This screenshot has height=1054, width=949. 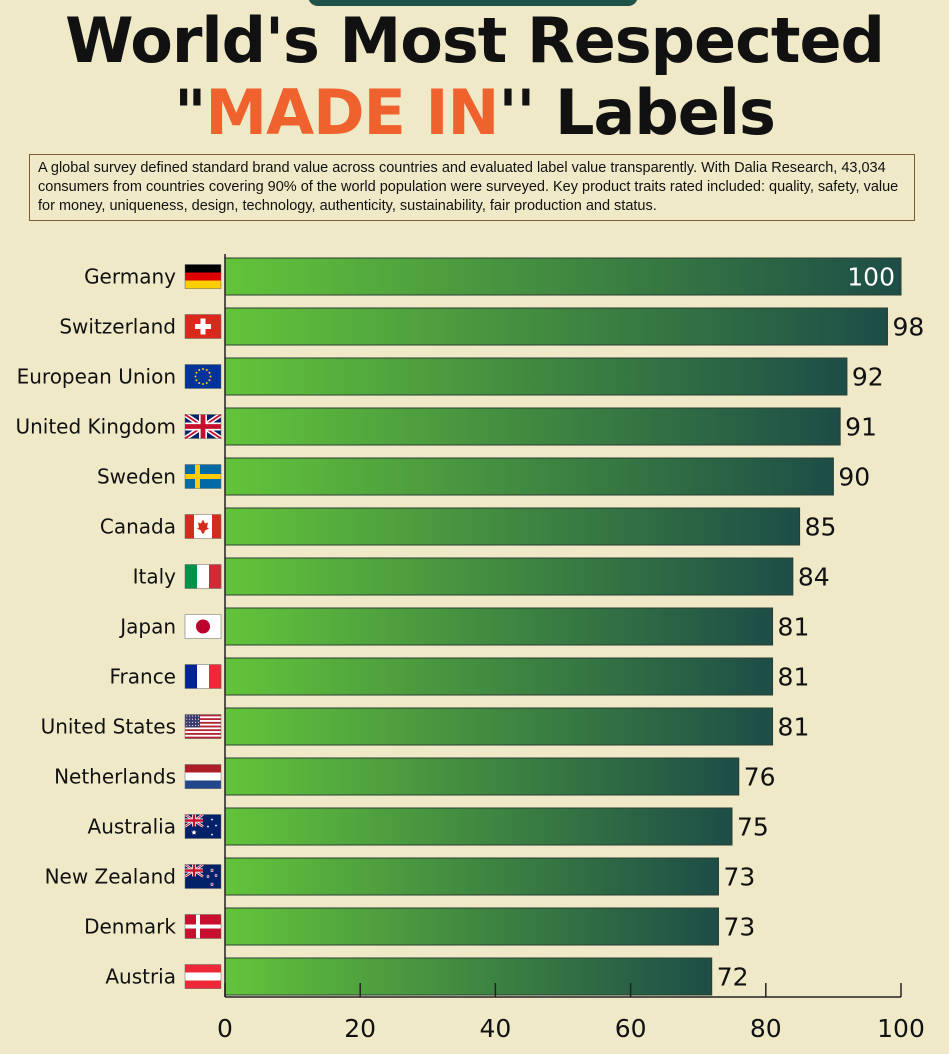 I want to click on x-tick-label: 40, so click(x=495, y=1028).